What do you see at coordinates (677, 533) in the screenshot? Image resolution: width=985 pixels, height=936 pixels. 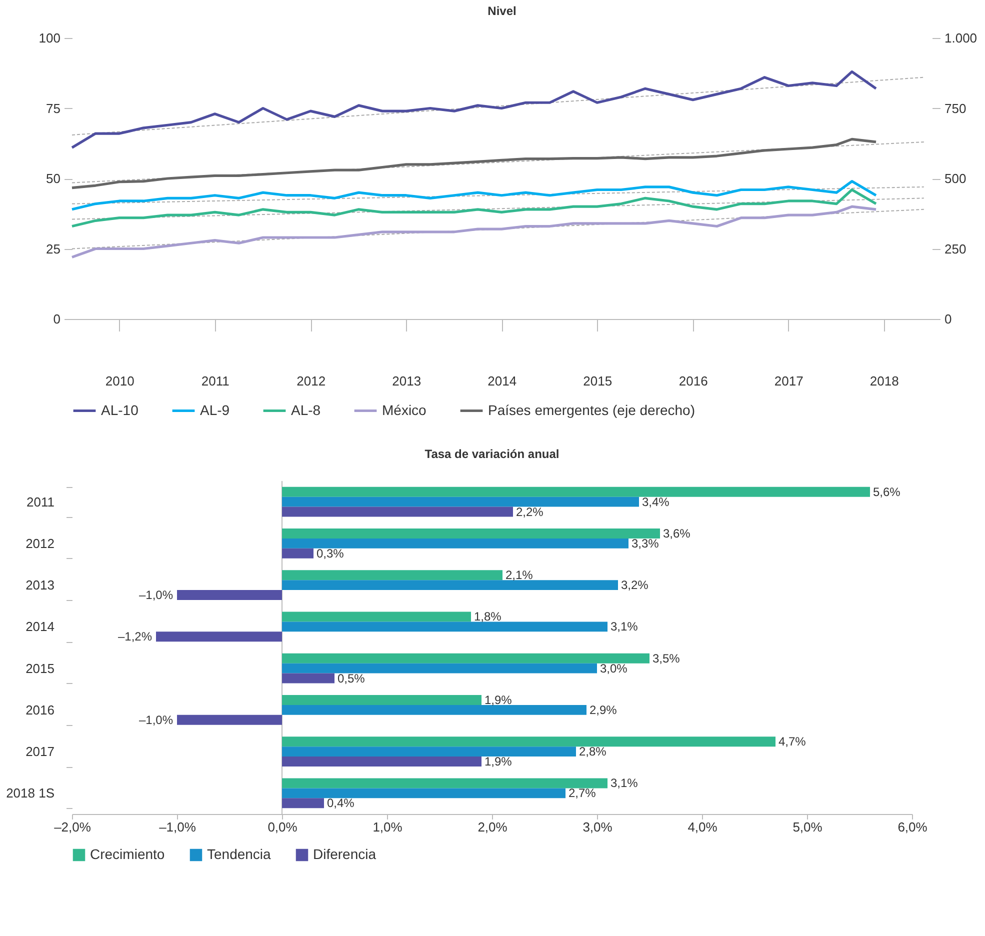 I see `data-label: 3,6%` at bounding box center [677, 533].